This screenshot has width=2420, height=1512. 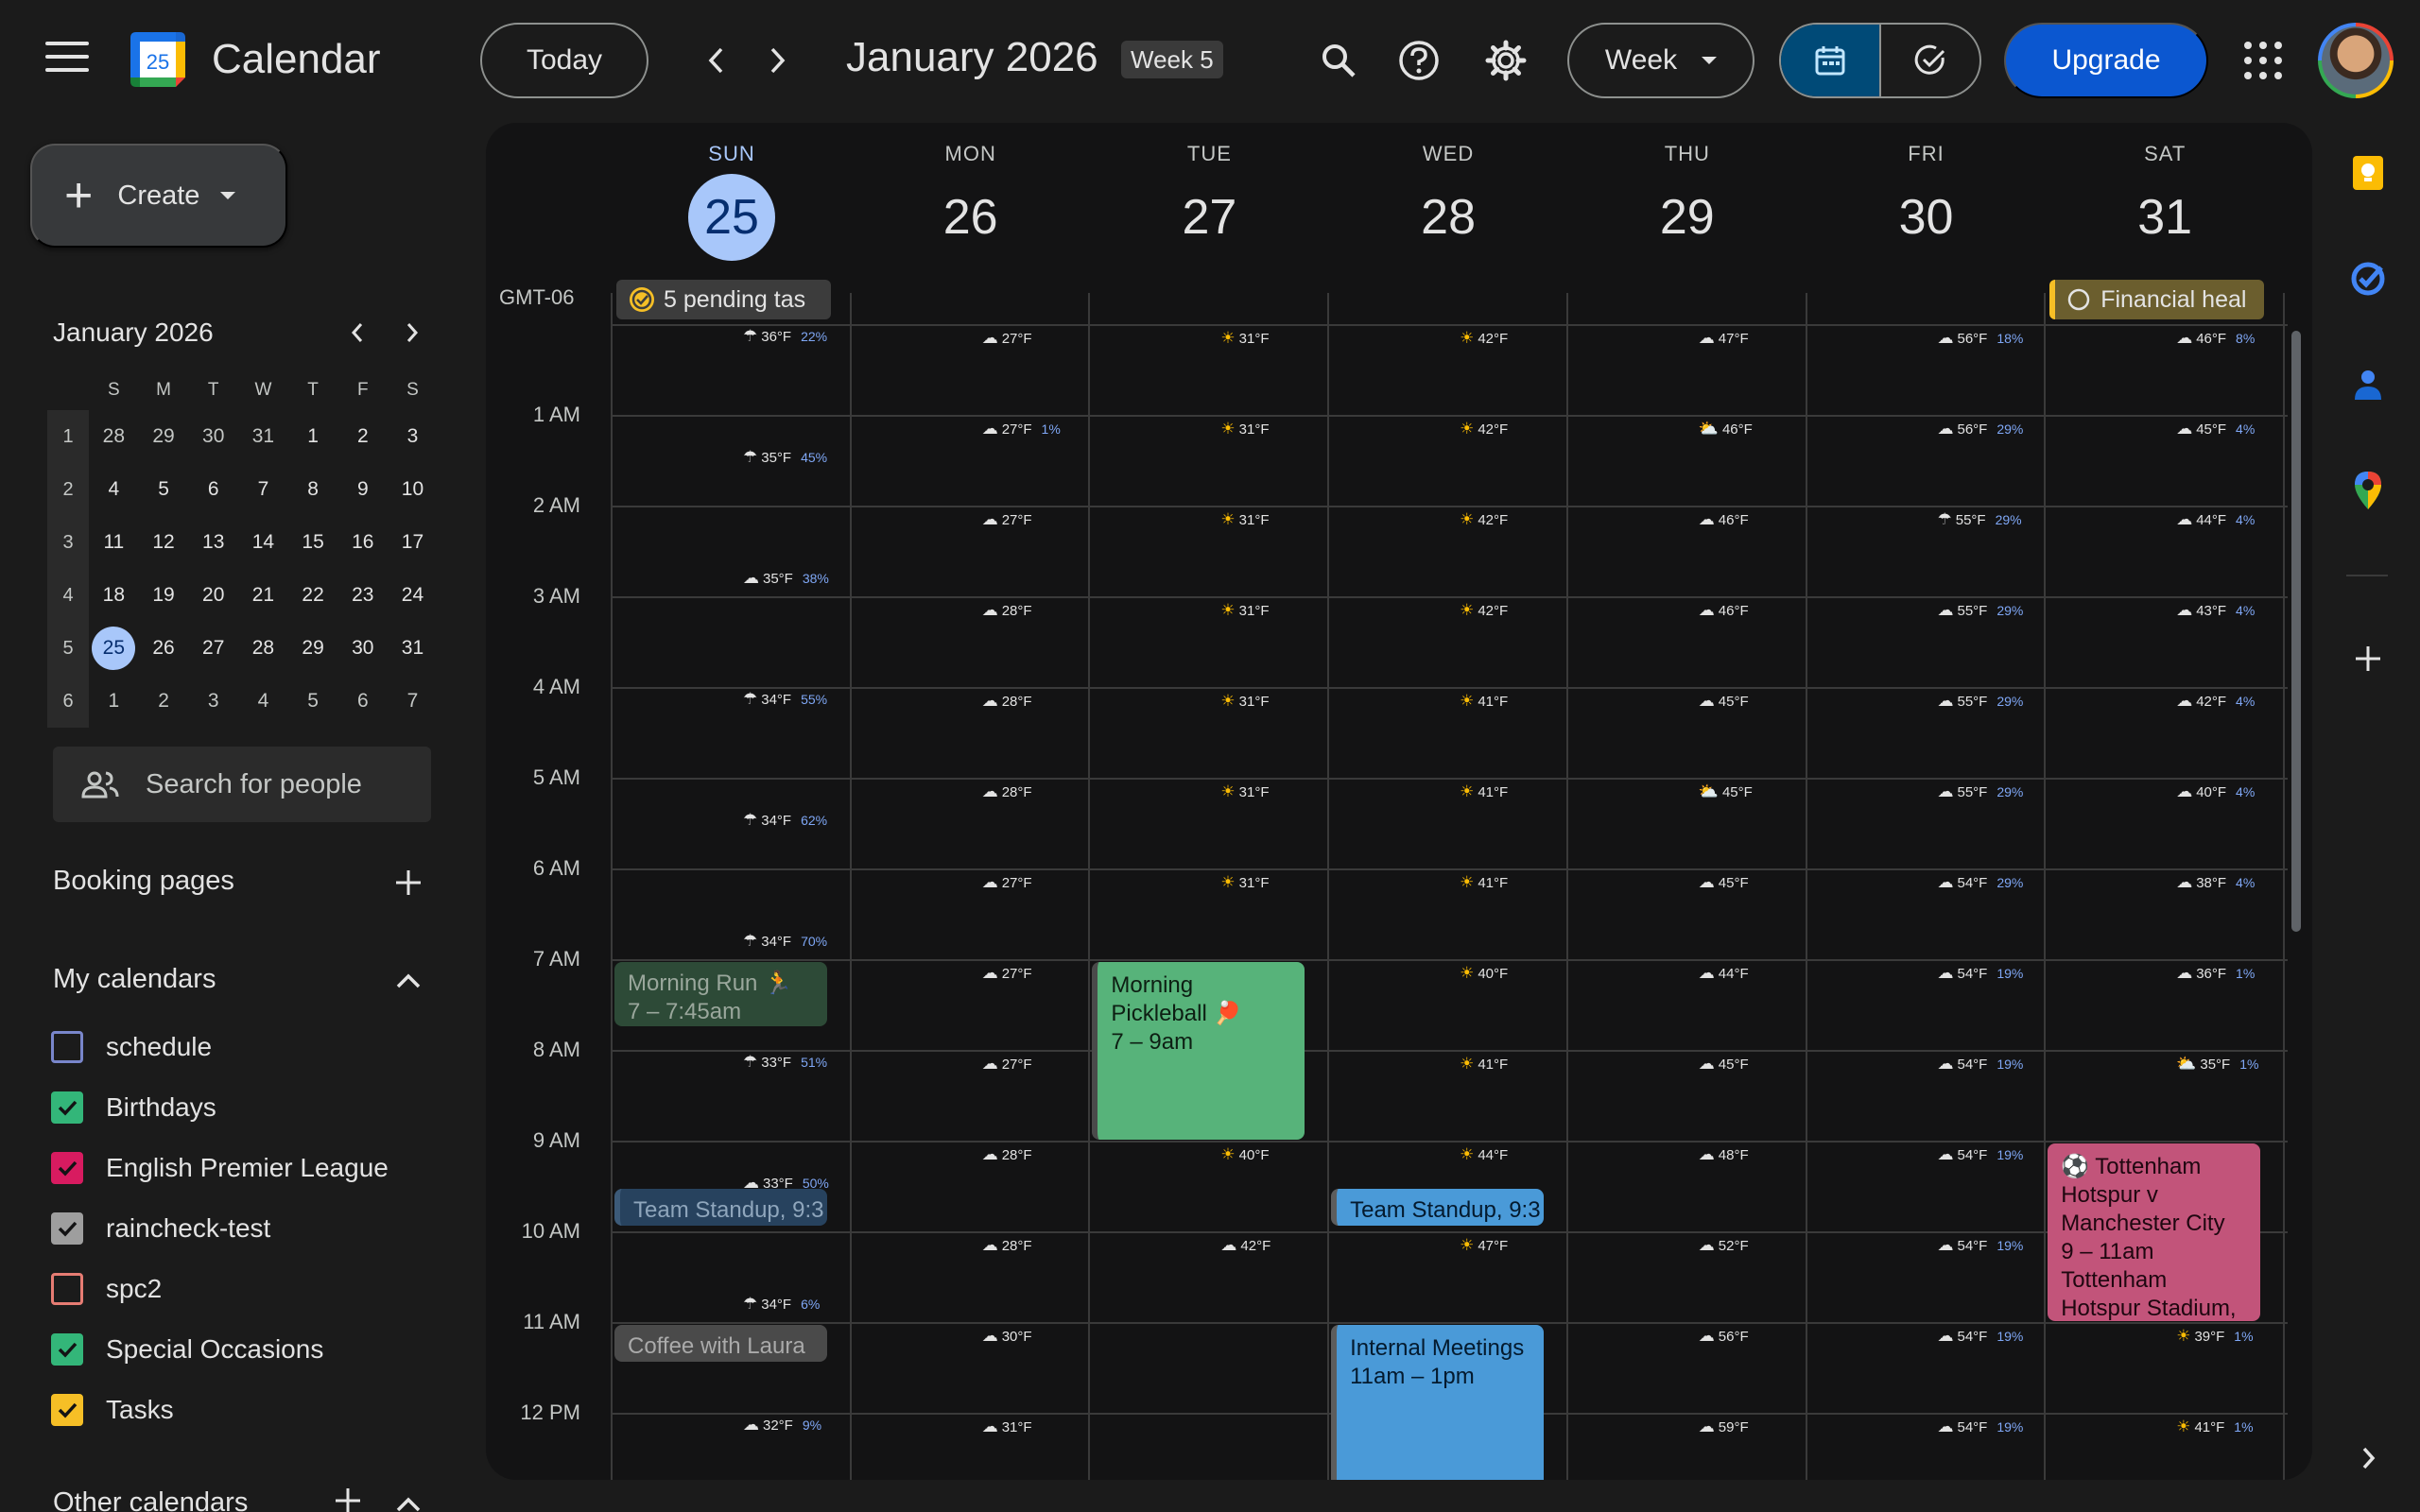 I want to click on mini-day: 21, so click(x=263, y=595).